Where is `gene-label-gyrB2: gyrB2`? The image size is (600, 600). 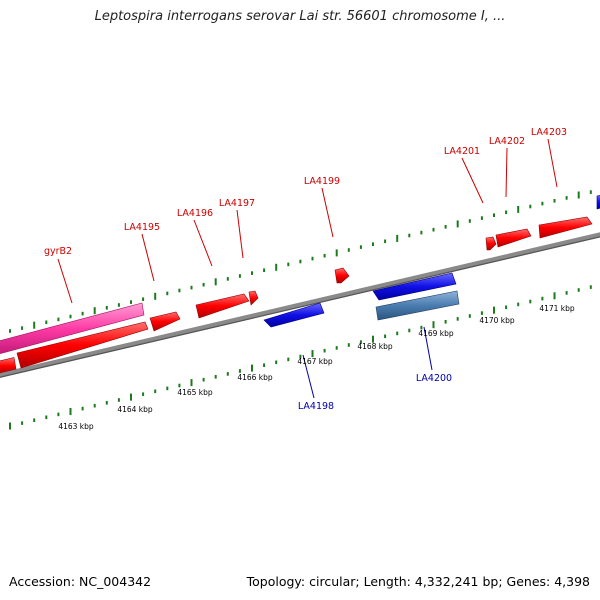 gene-label-gyrB2: gyrB2 is located at coordinates (58, 251).